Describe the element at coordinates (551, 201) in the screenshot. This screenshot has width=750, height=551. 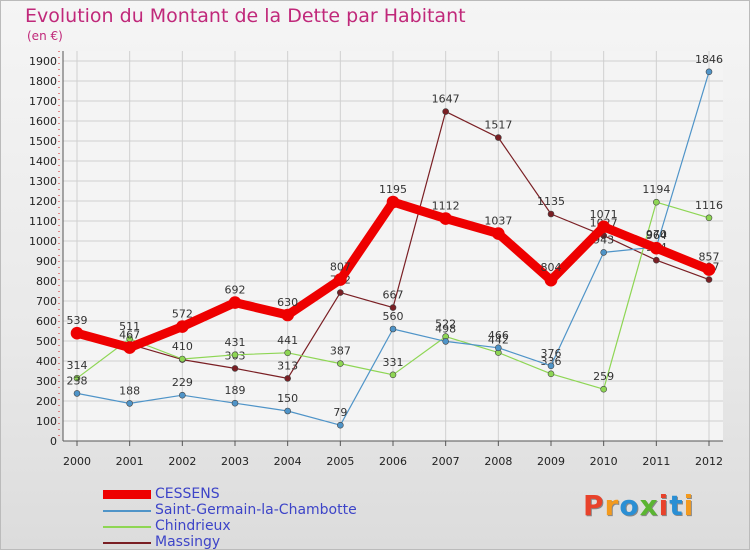
I see `data-label-massingy: 1135` at that location.